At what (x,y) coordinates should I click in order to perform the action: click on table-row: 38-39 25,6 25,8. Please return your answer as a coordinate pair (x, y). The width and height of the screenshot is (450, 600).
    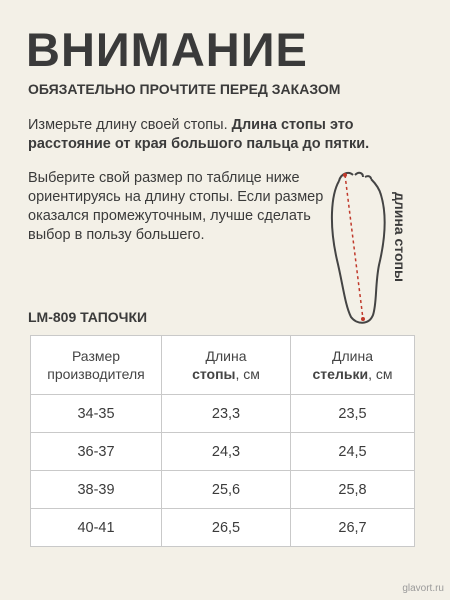
    Looking at the image, I should click on (222, 489).